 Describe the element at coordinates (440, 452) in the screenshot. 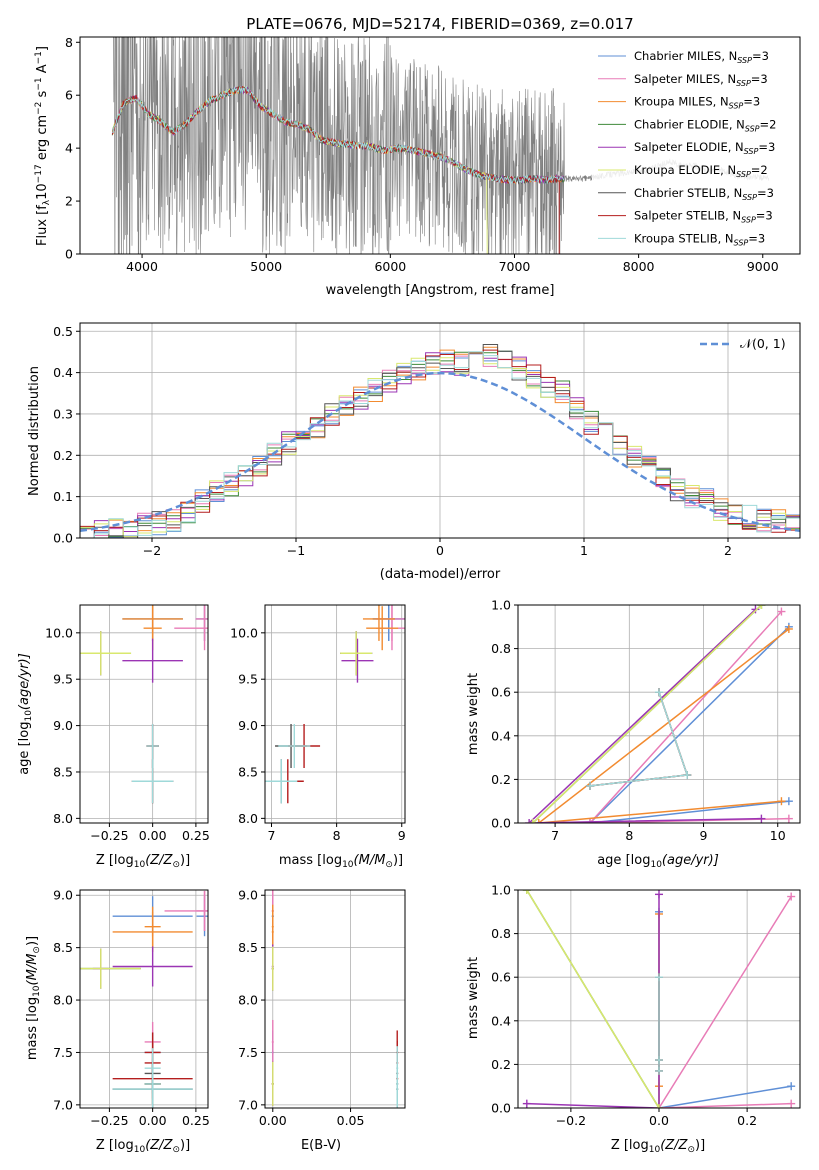

I see `normal-curve` at that location.